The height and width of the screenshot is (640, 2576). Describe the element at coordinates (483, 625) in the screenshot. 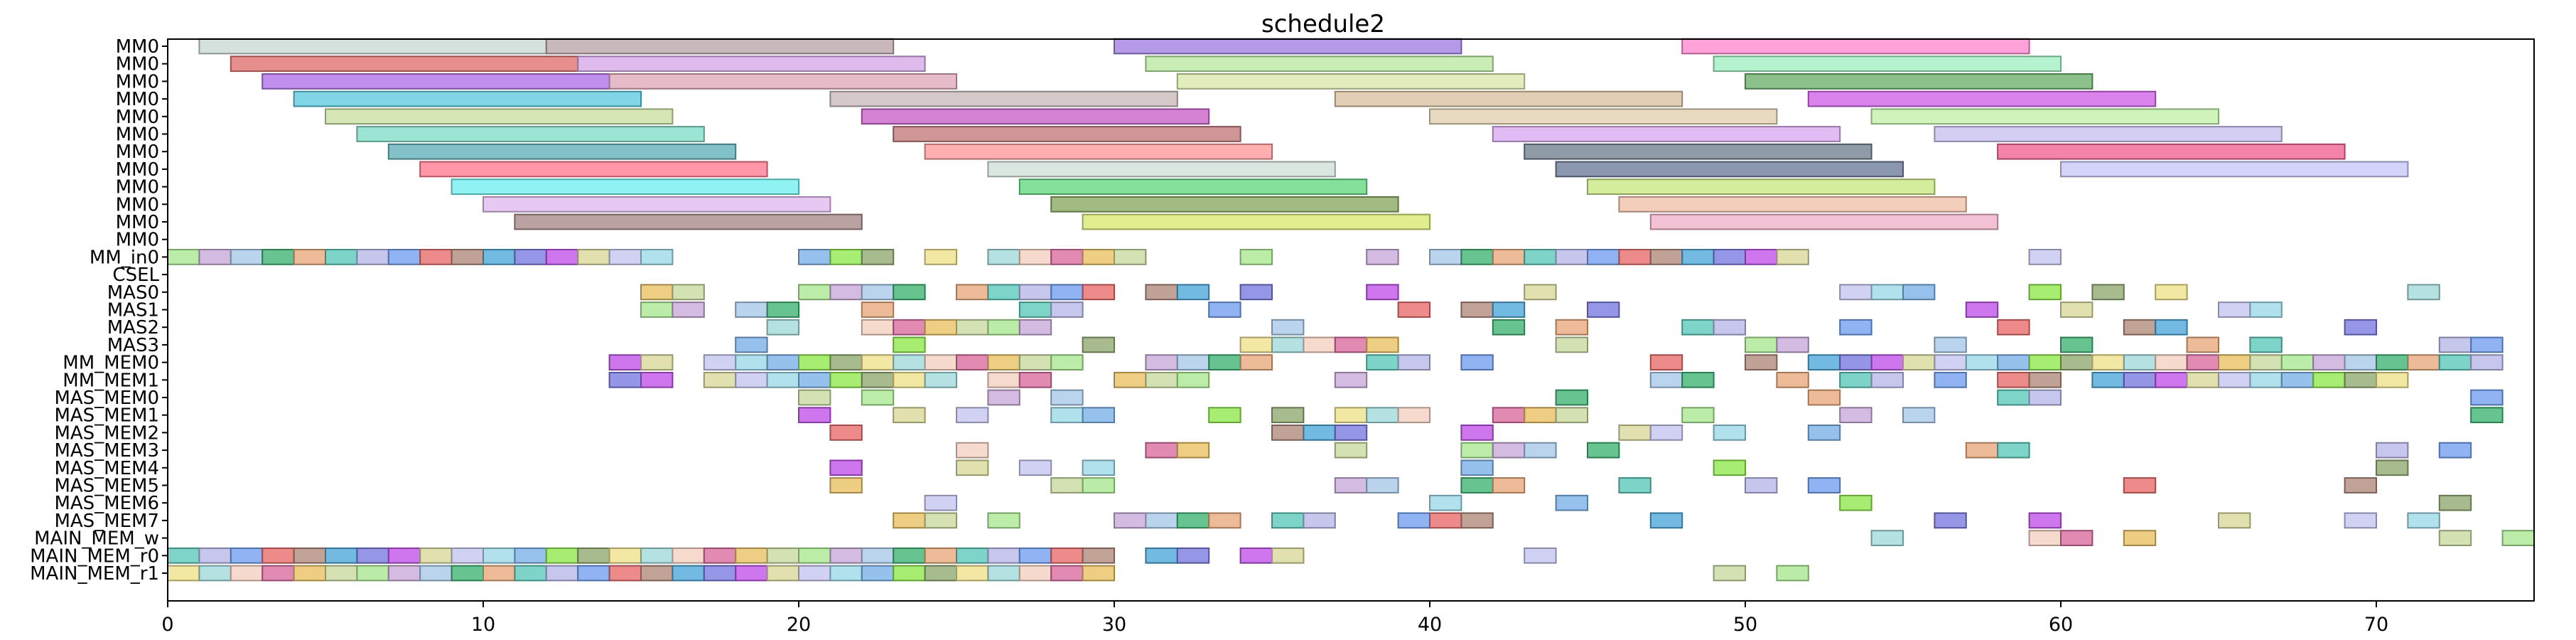

I see `x-tick-label: 10` at that location.